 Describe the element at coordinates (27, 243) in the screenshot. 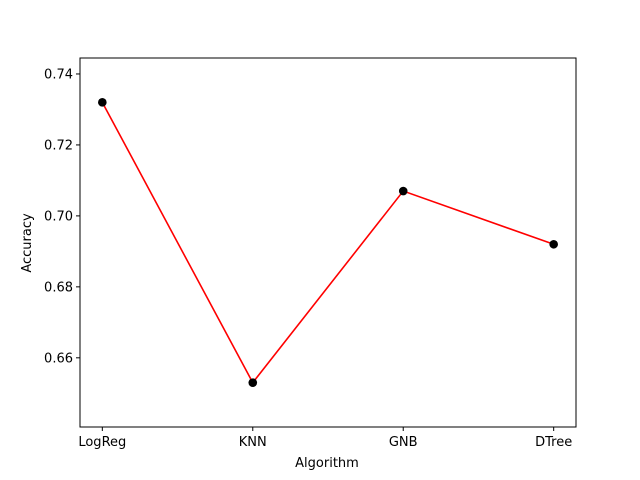

I see `y-axis-label: Accuracy` at that location.